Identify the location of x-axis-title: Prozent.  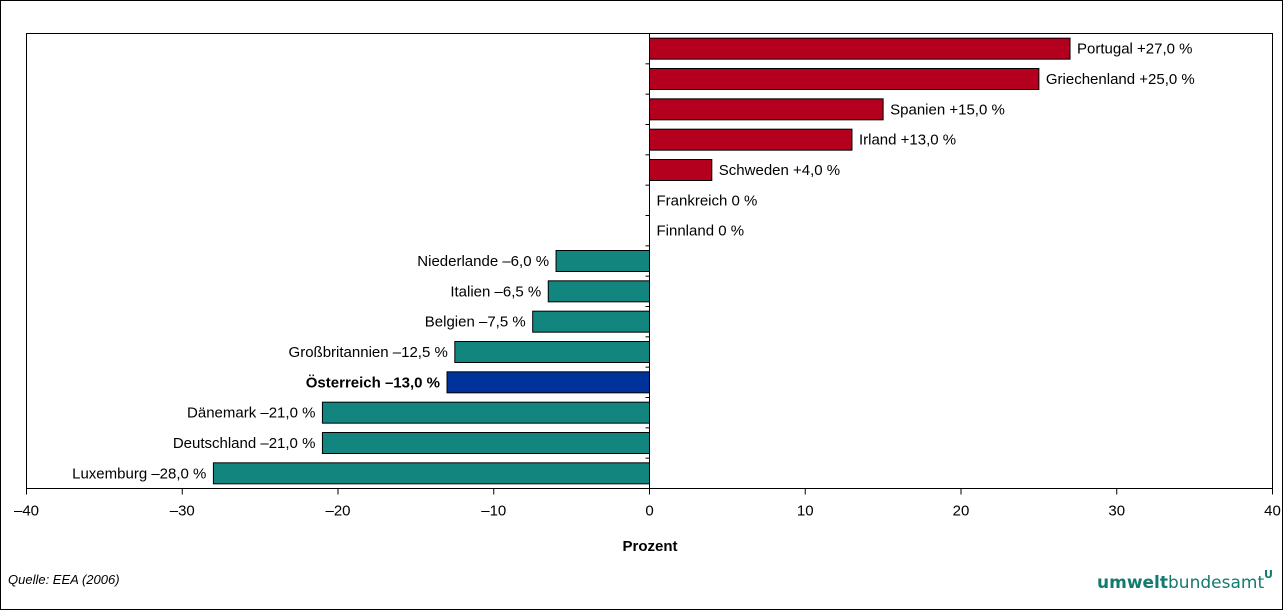
(649, 546).